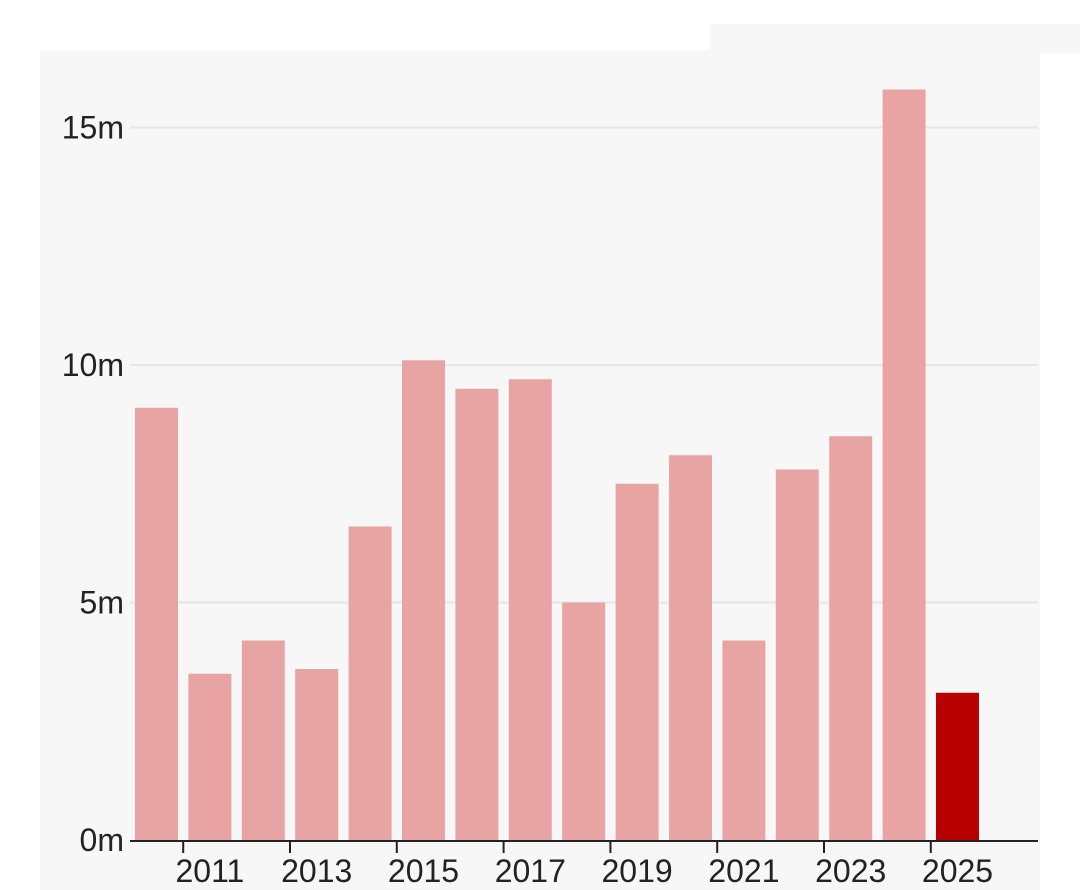 The image size is (1080, 890). I want to click on bar-2021, so click(744, 740).